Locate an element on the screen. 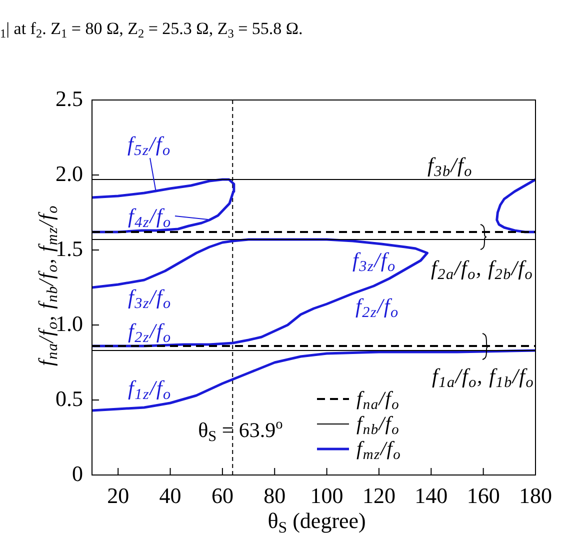 This screenshot has height=533, width=561. x-tick-label: 40 is located at coordinates (170, 495).